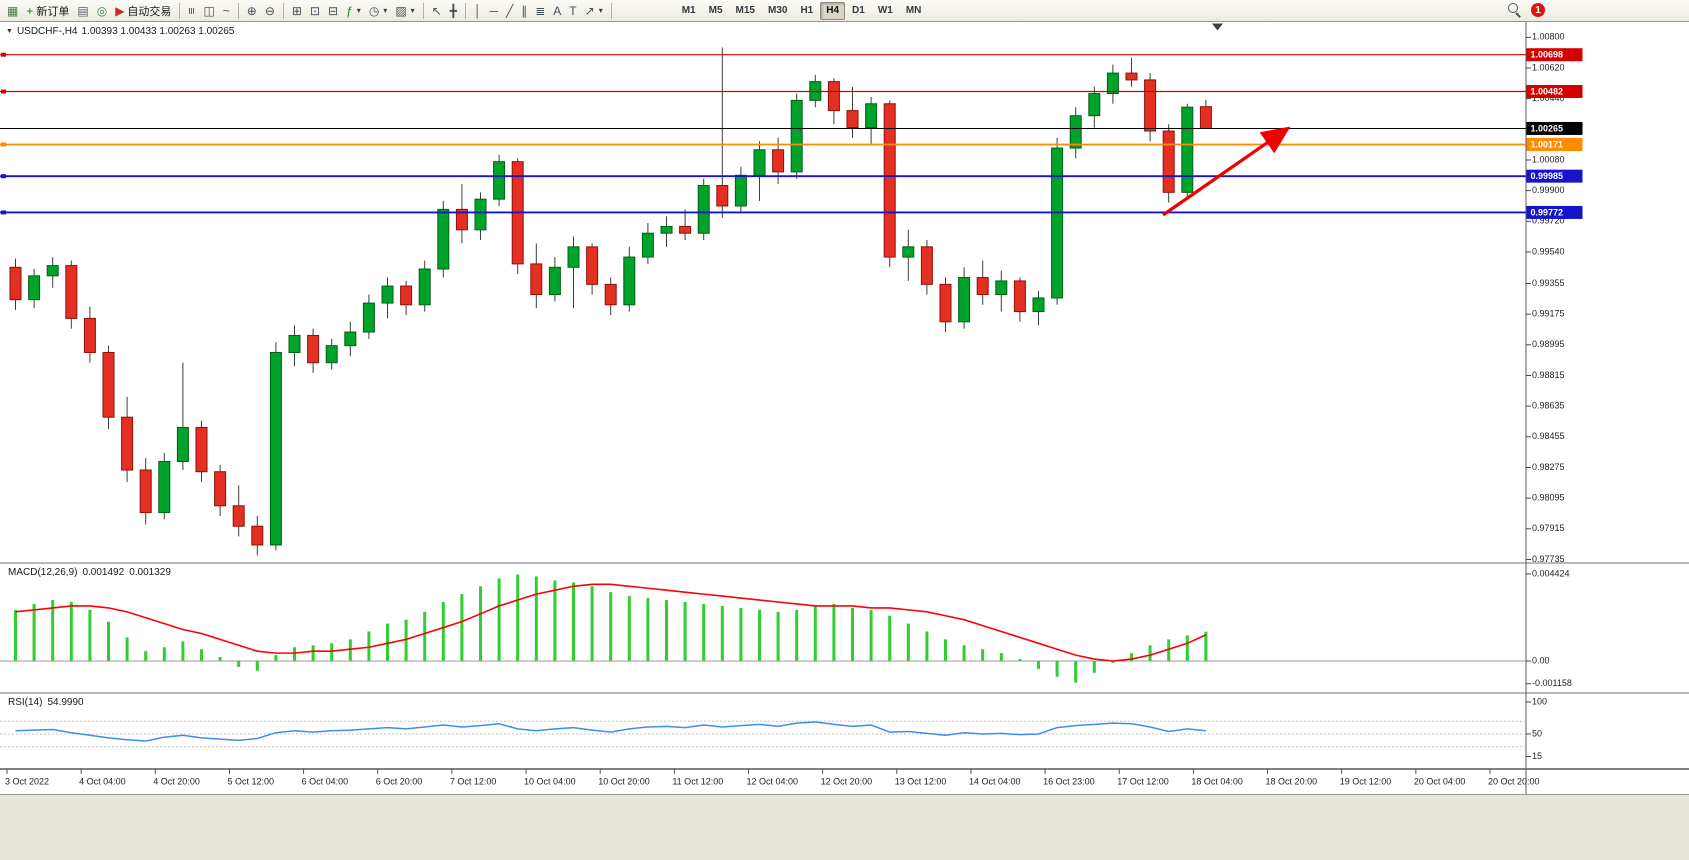 This screenshot has height=860, width=1689. Describe the element at coordinates (478, 10) in the screenshot. I see `vertical-line-button: │` at that location.